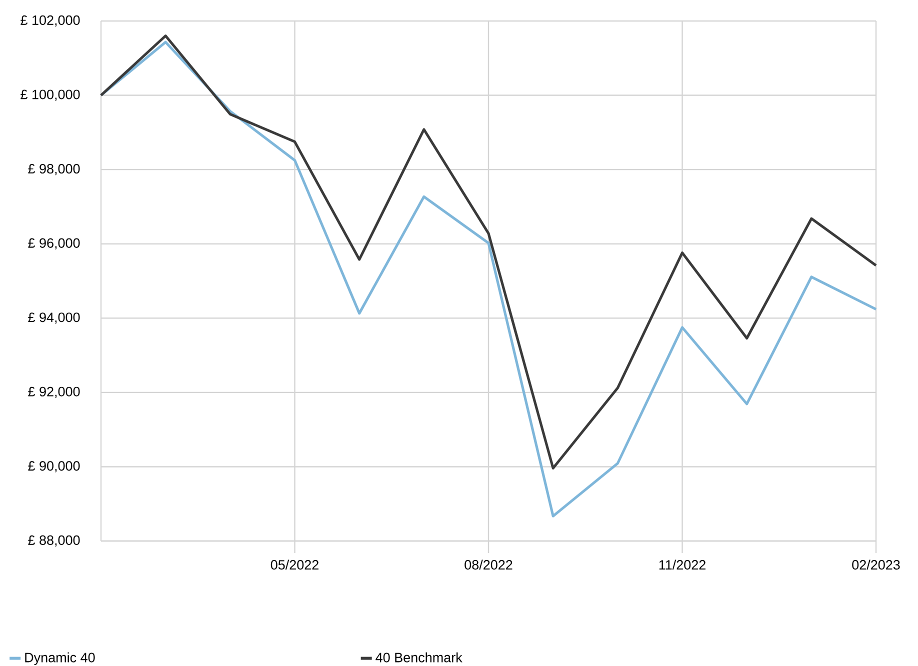 This screenshot has width=918, height=666. I want to click on x-tick-label: 08/2022, so click(488, 565).